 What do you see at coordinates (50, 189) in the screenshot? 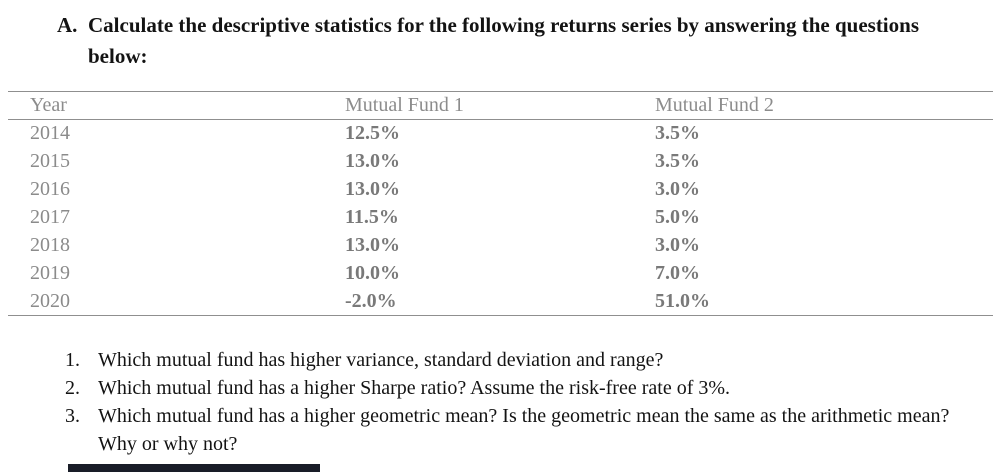
I see `year-cell: 2016` at bounding box center [50, 189].